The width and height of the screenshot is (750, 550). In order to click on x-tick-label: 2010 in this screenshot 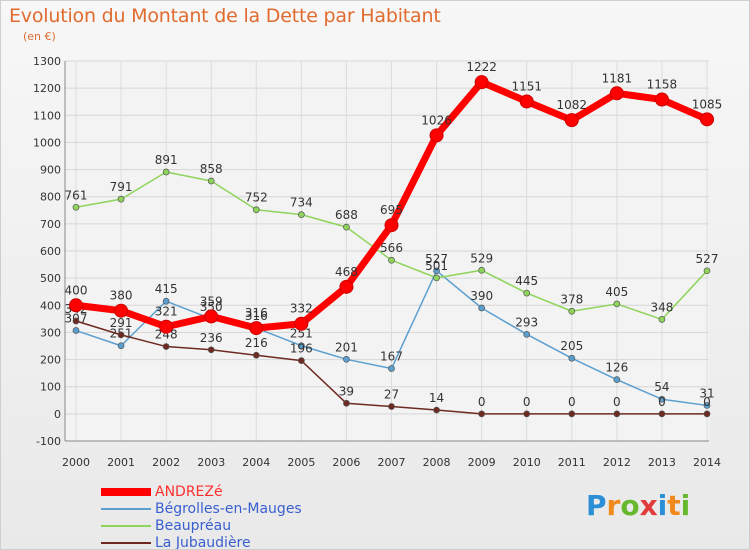, I will do `click(527, 462)`.